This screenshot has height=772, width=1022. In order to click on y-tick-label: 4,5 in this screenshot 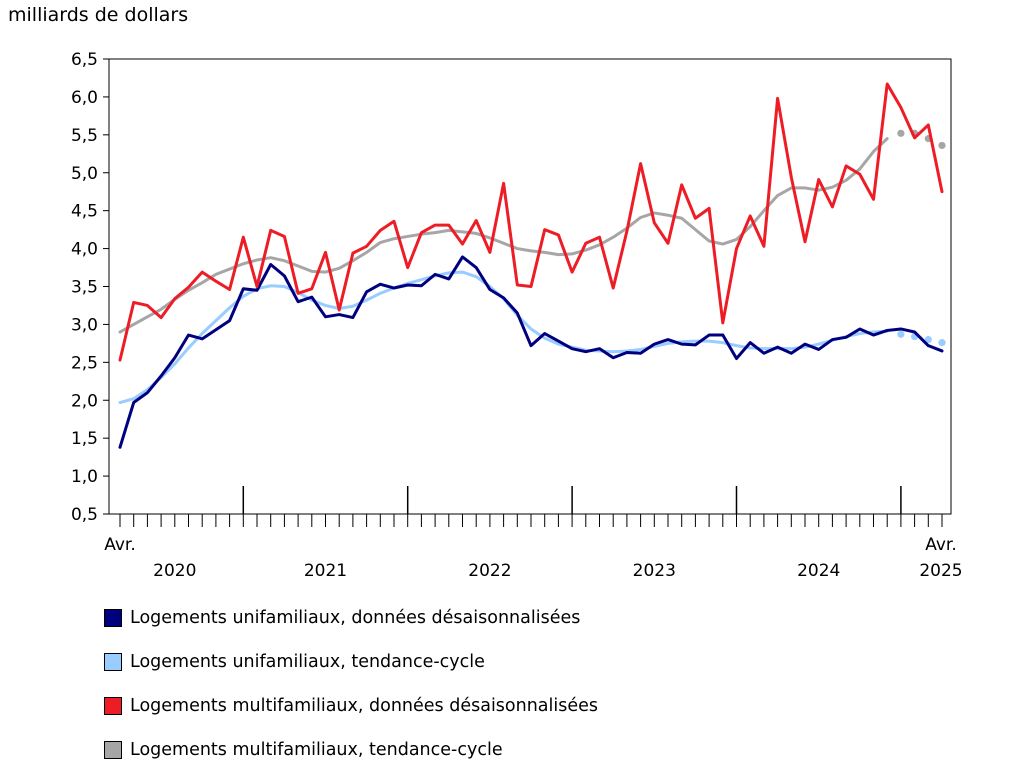, I will do `click(84, 212)`.